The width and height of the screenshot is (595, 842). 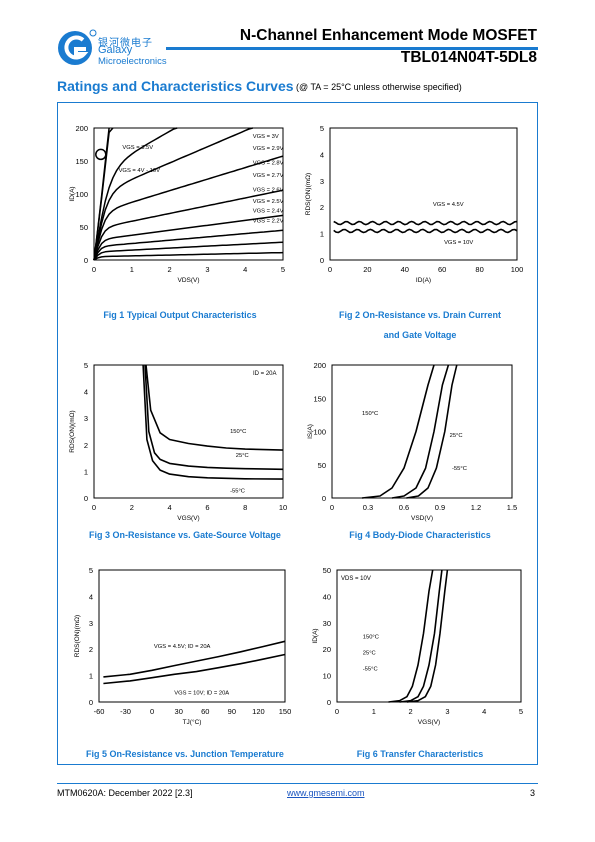 What do you see at coordinates (327, 596) in the screenshot?
I see `fig6-y-tick-label: 40` at bounding box center [327, 596].